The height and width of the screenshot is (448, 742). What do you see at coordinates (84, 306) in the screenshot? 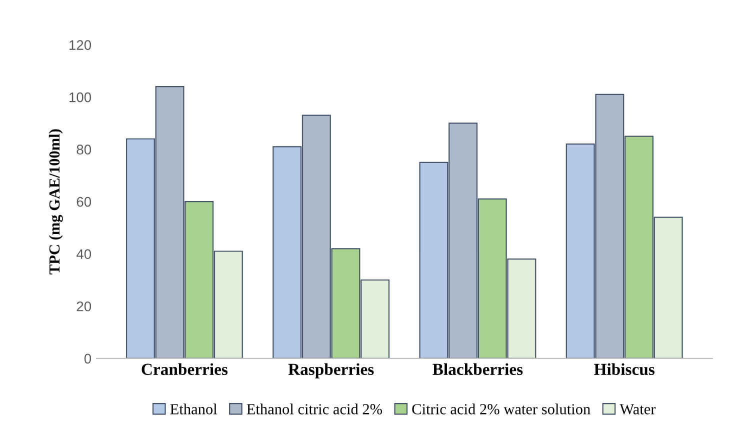
I see `y-tick-label: 20` at bounding box center [84, 306].